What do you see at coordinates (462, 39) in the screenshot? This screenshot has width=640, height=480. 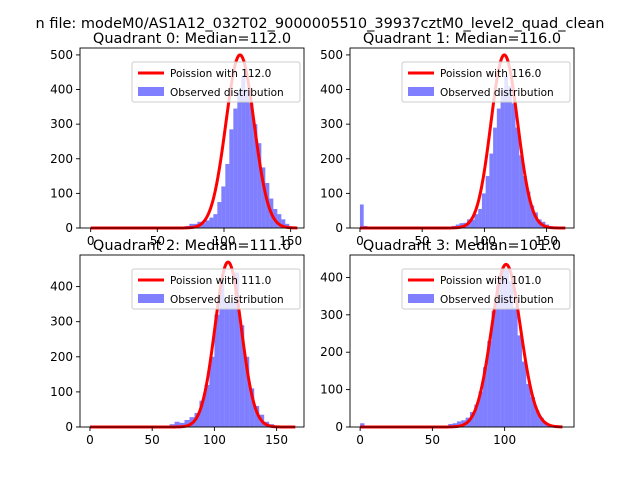 I see `panel-title: Quadrant 1: Median=116.0` at bounding box center [462, 39].